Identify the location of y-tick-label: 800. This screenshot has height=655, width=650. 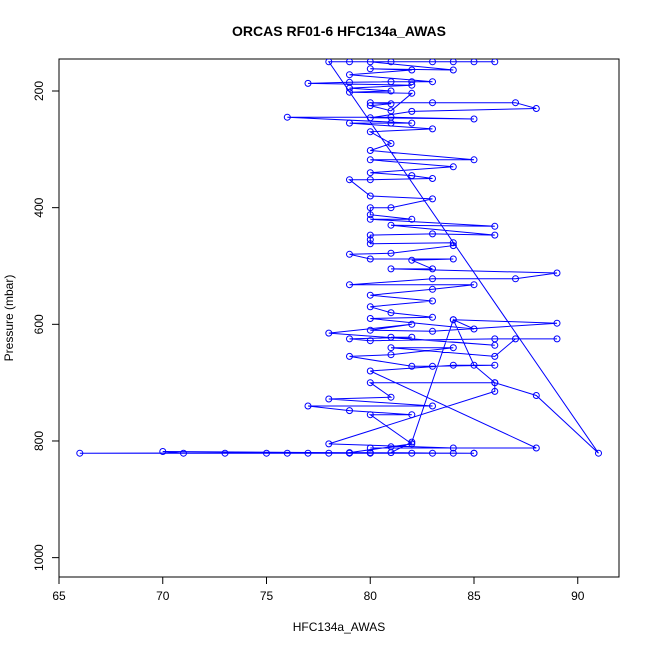
(39, 441).